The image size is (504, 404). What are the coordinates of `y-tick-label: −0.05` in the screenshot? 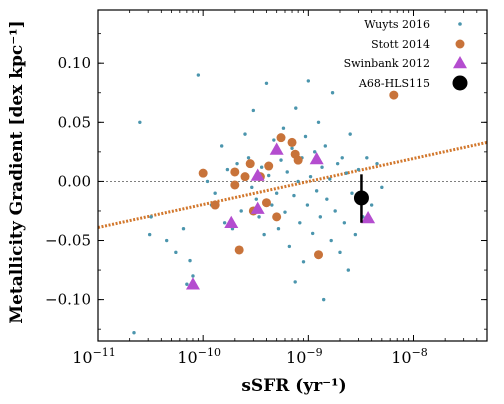 It's located at (68, 241).